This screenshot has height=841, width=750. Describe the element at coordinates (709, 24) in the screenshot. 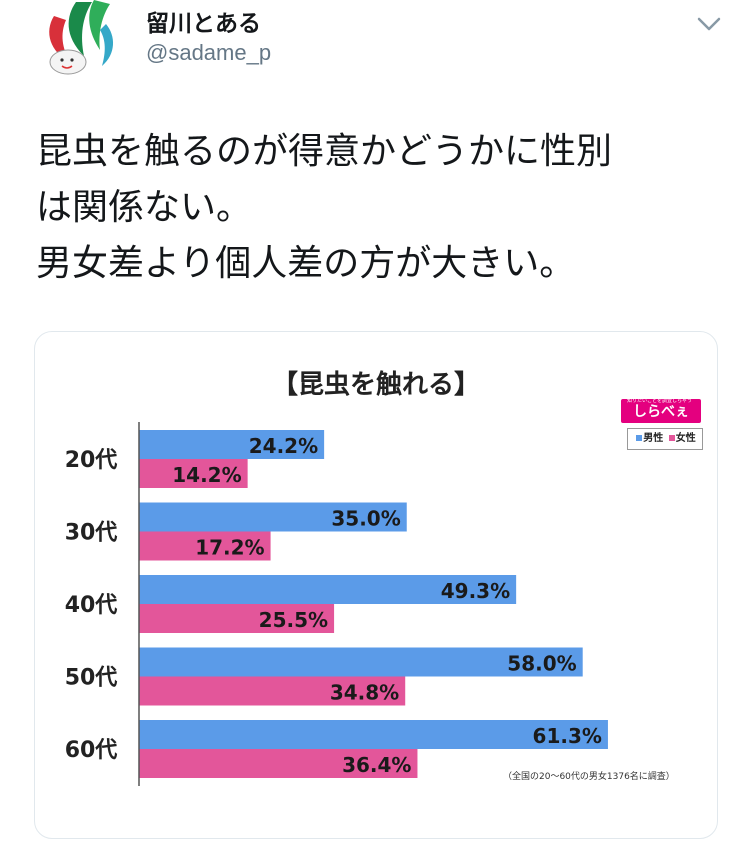

I see `chevron-down-icon` at that location.